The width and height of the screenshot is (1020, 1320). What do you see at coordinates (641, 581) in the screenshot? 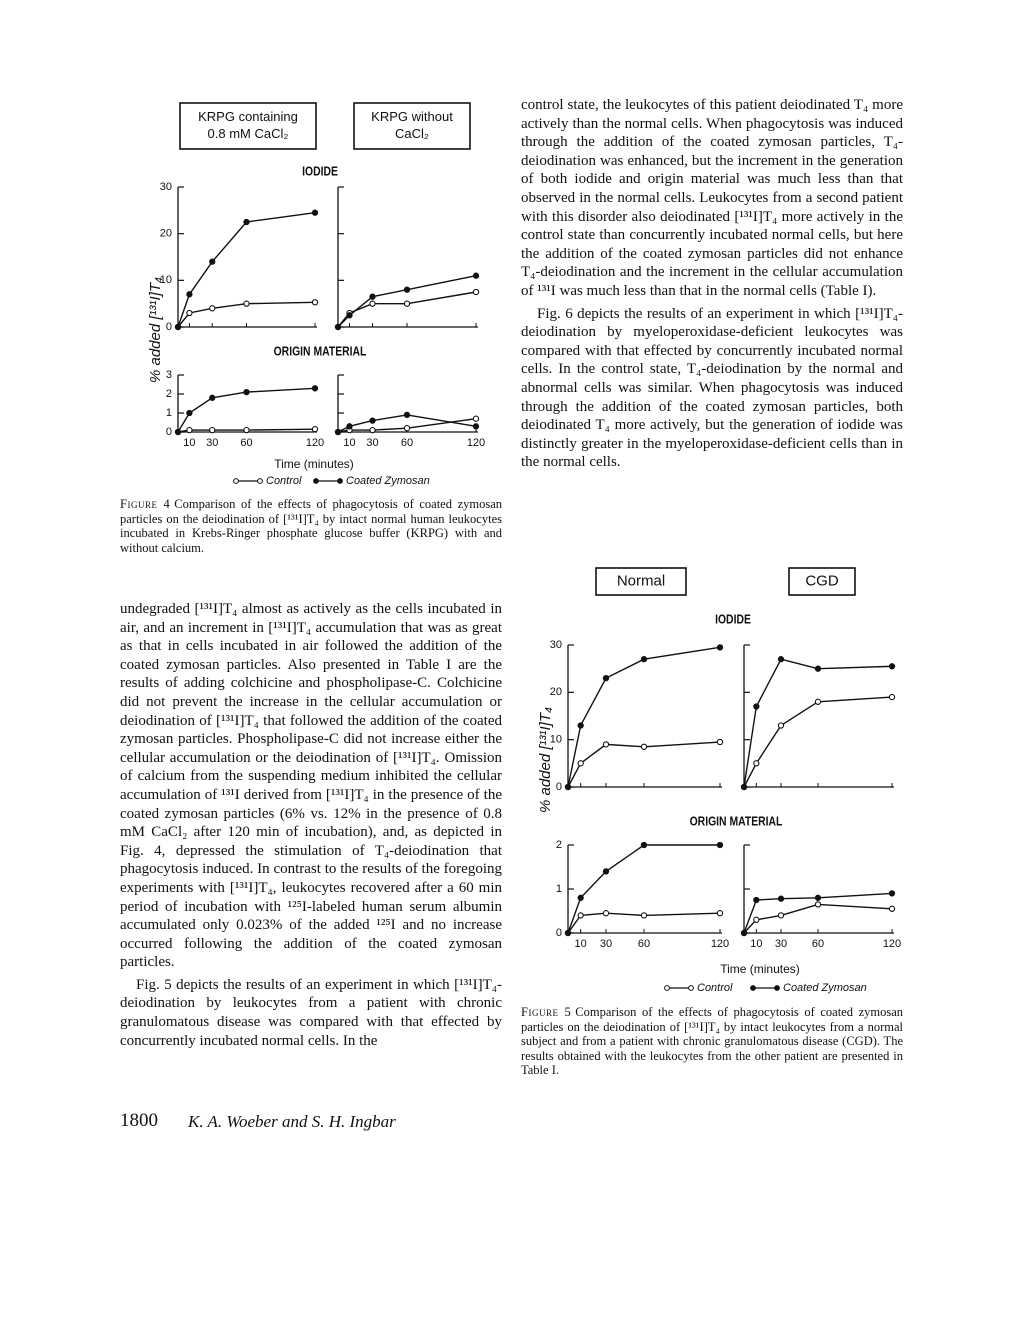
I see `label-box` at bounding box center [641, 581].